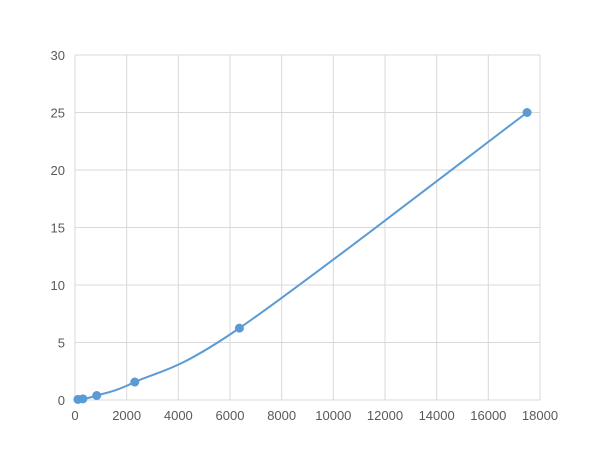 The image size is (600, 455). I want to click on y-tick-label: 15, so click(58, 228).